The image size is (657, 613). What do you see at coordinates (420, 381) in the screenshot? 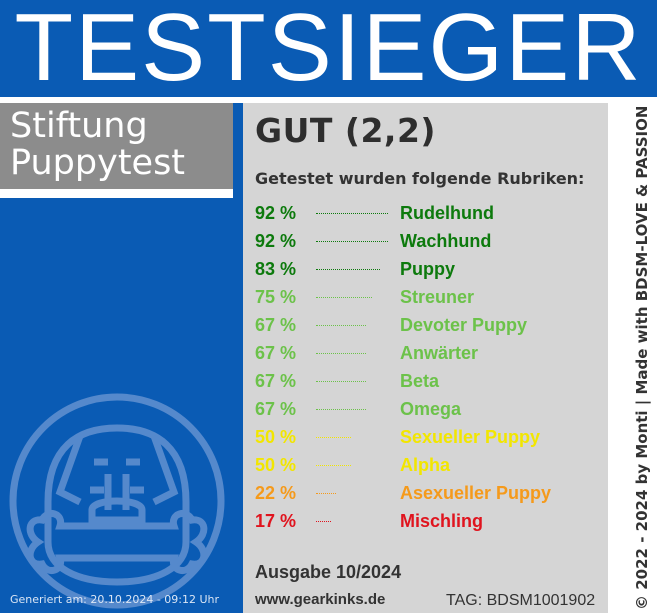
I see `rubric-name: Beta` at bounding box center [420, 381].